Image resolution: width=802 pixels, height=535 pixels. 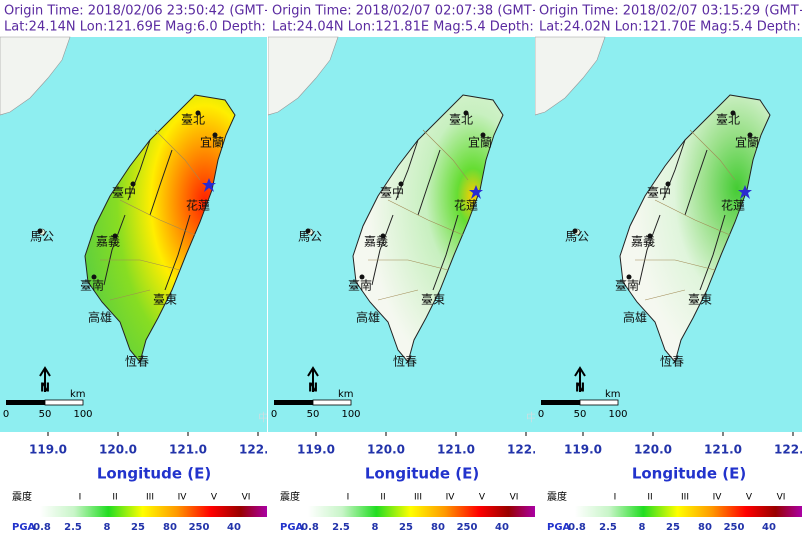 What do you see at coordinates (670, 27) in the screenshot?
I see `location: Lat:24.02N Lon:121.70E Mag:5.4 Depth:` at bounding box center [670, 27].